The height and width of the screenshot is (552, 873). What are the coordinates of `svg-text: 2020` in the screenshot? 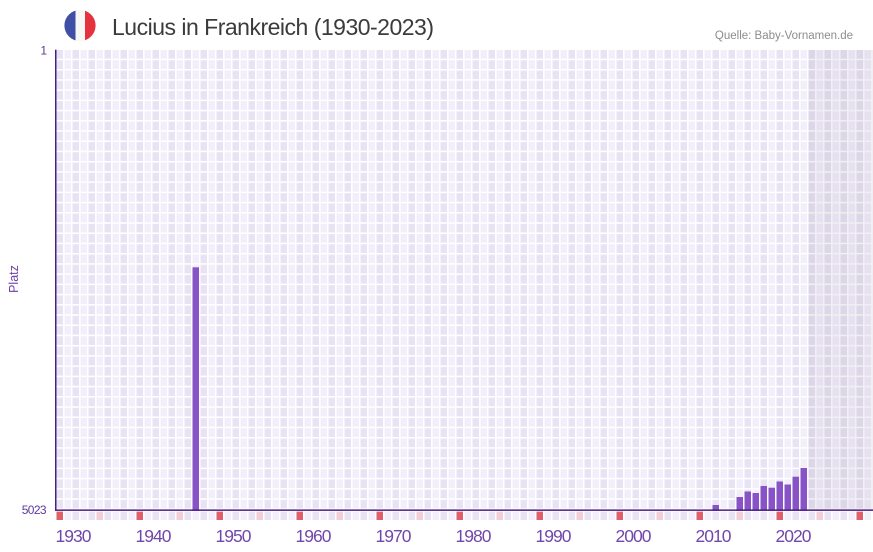 It's located at (794, 536).